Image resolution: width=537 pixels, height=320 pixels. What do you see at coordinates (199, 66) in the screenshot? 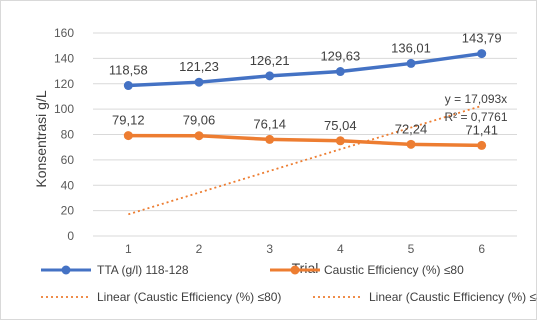
I see `data-label: 121,23` at bounding box center [199, 66].